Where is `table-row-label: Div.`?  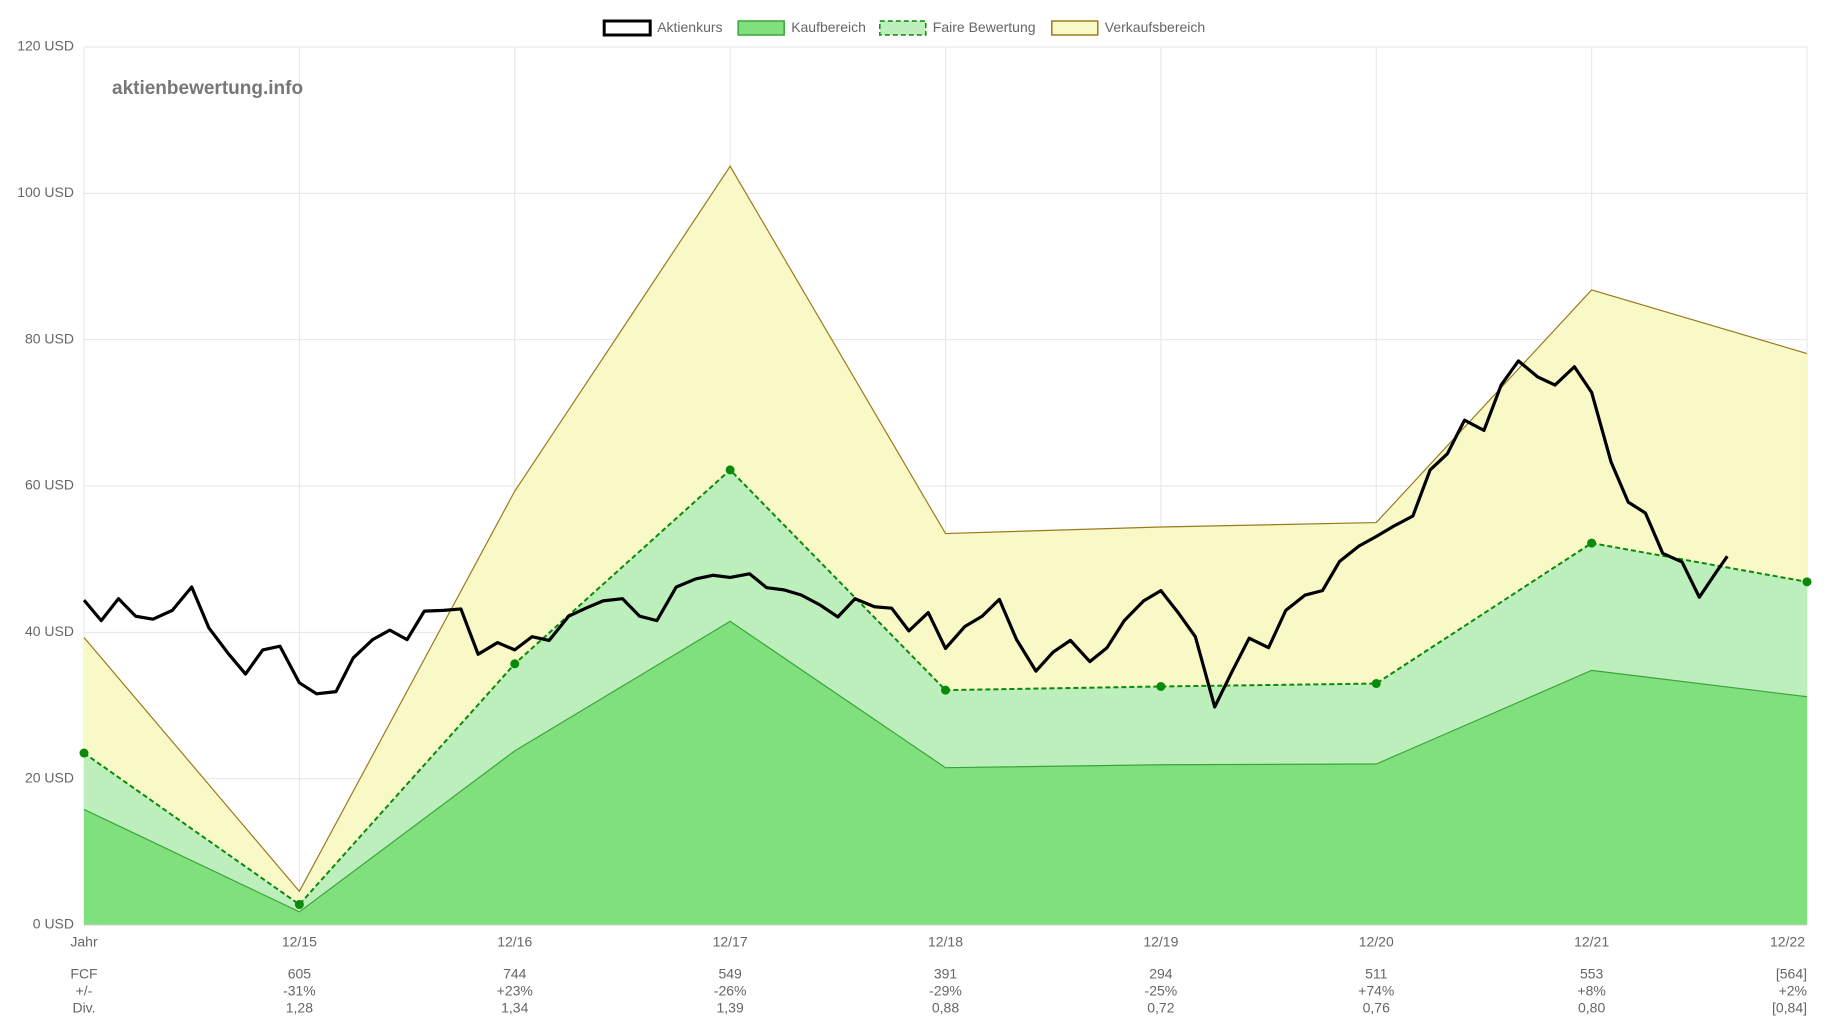
table-row-label: Div. is located at coordinates (83, 1008).